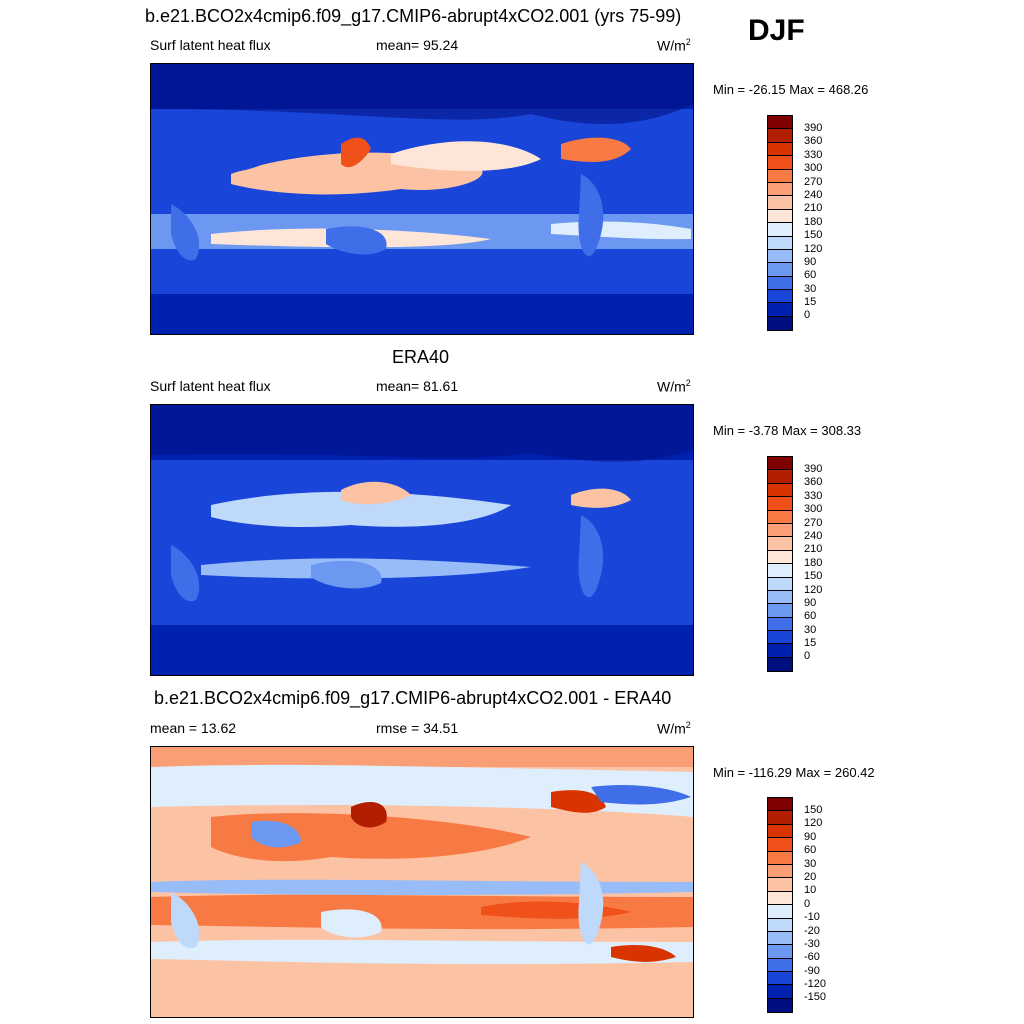 The image size is (1024, 1024). Describe the element at coordinates (813, 181) in the screenshot. I see `colorbar-tick-label: 270` at that location.